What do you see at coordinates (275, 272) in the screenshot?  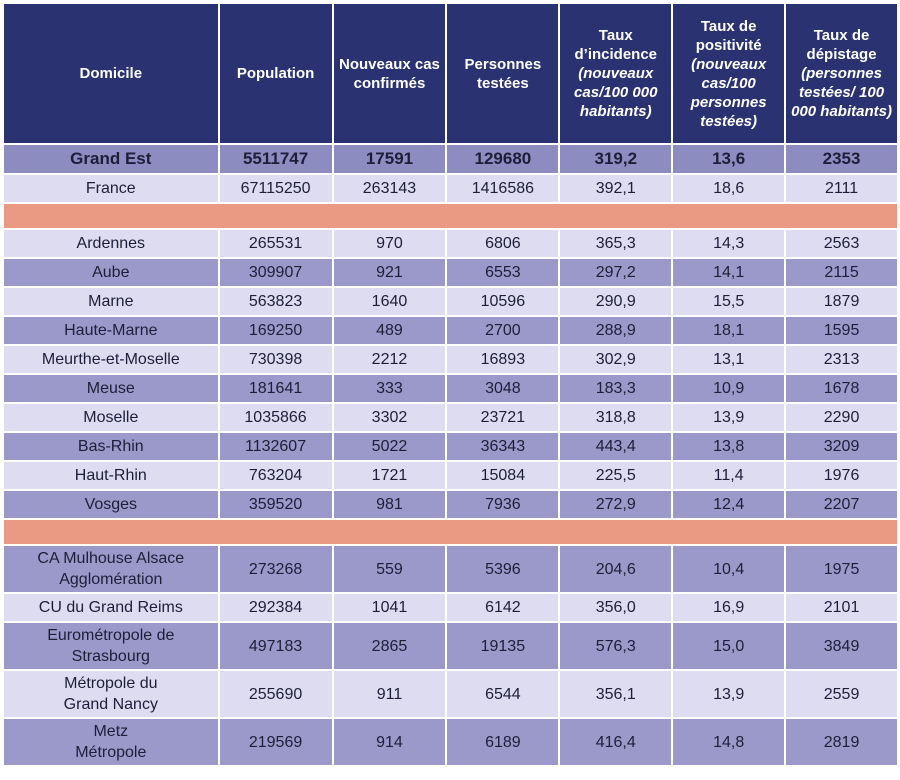 I see `cell: 309907` at bounding box center [275, 272].